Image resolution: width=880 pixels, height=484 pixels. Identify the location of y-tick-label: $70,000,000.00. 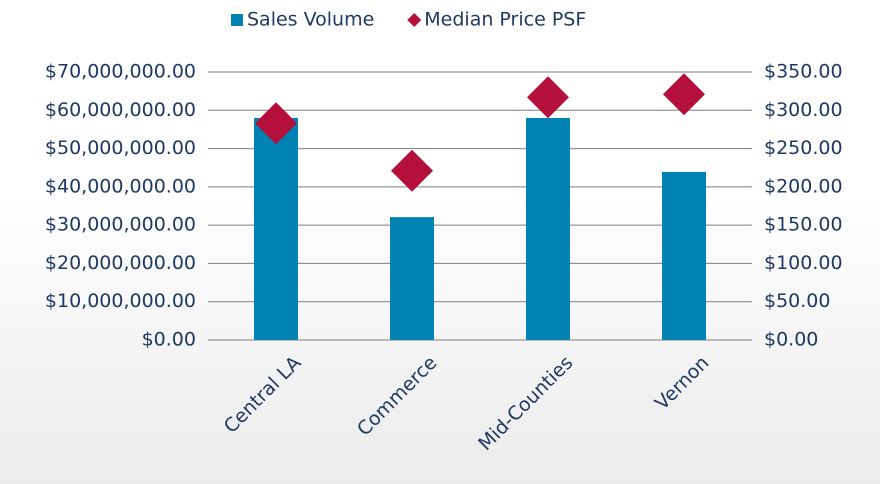
(120, 72).